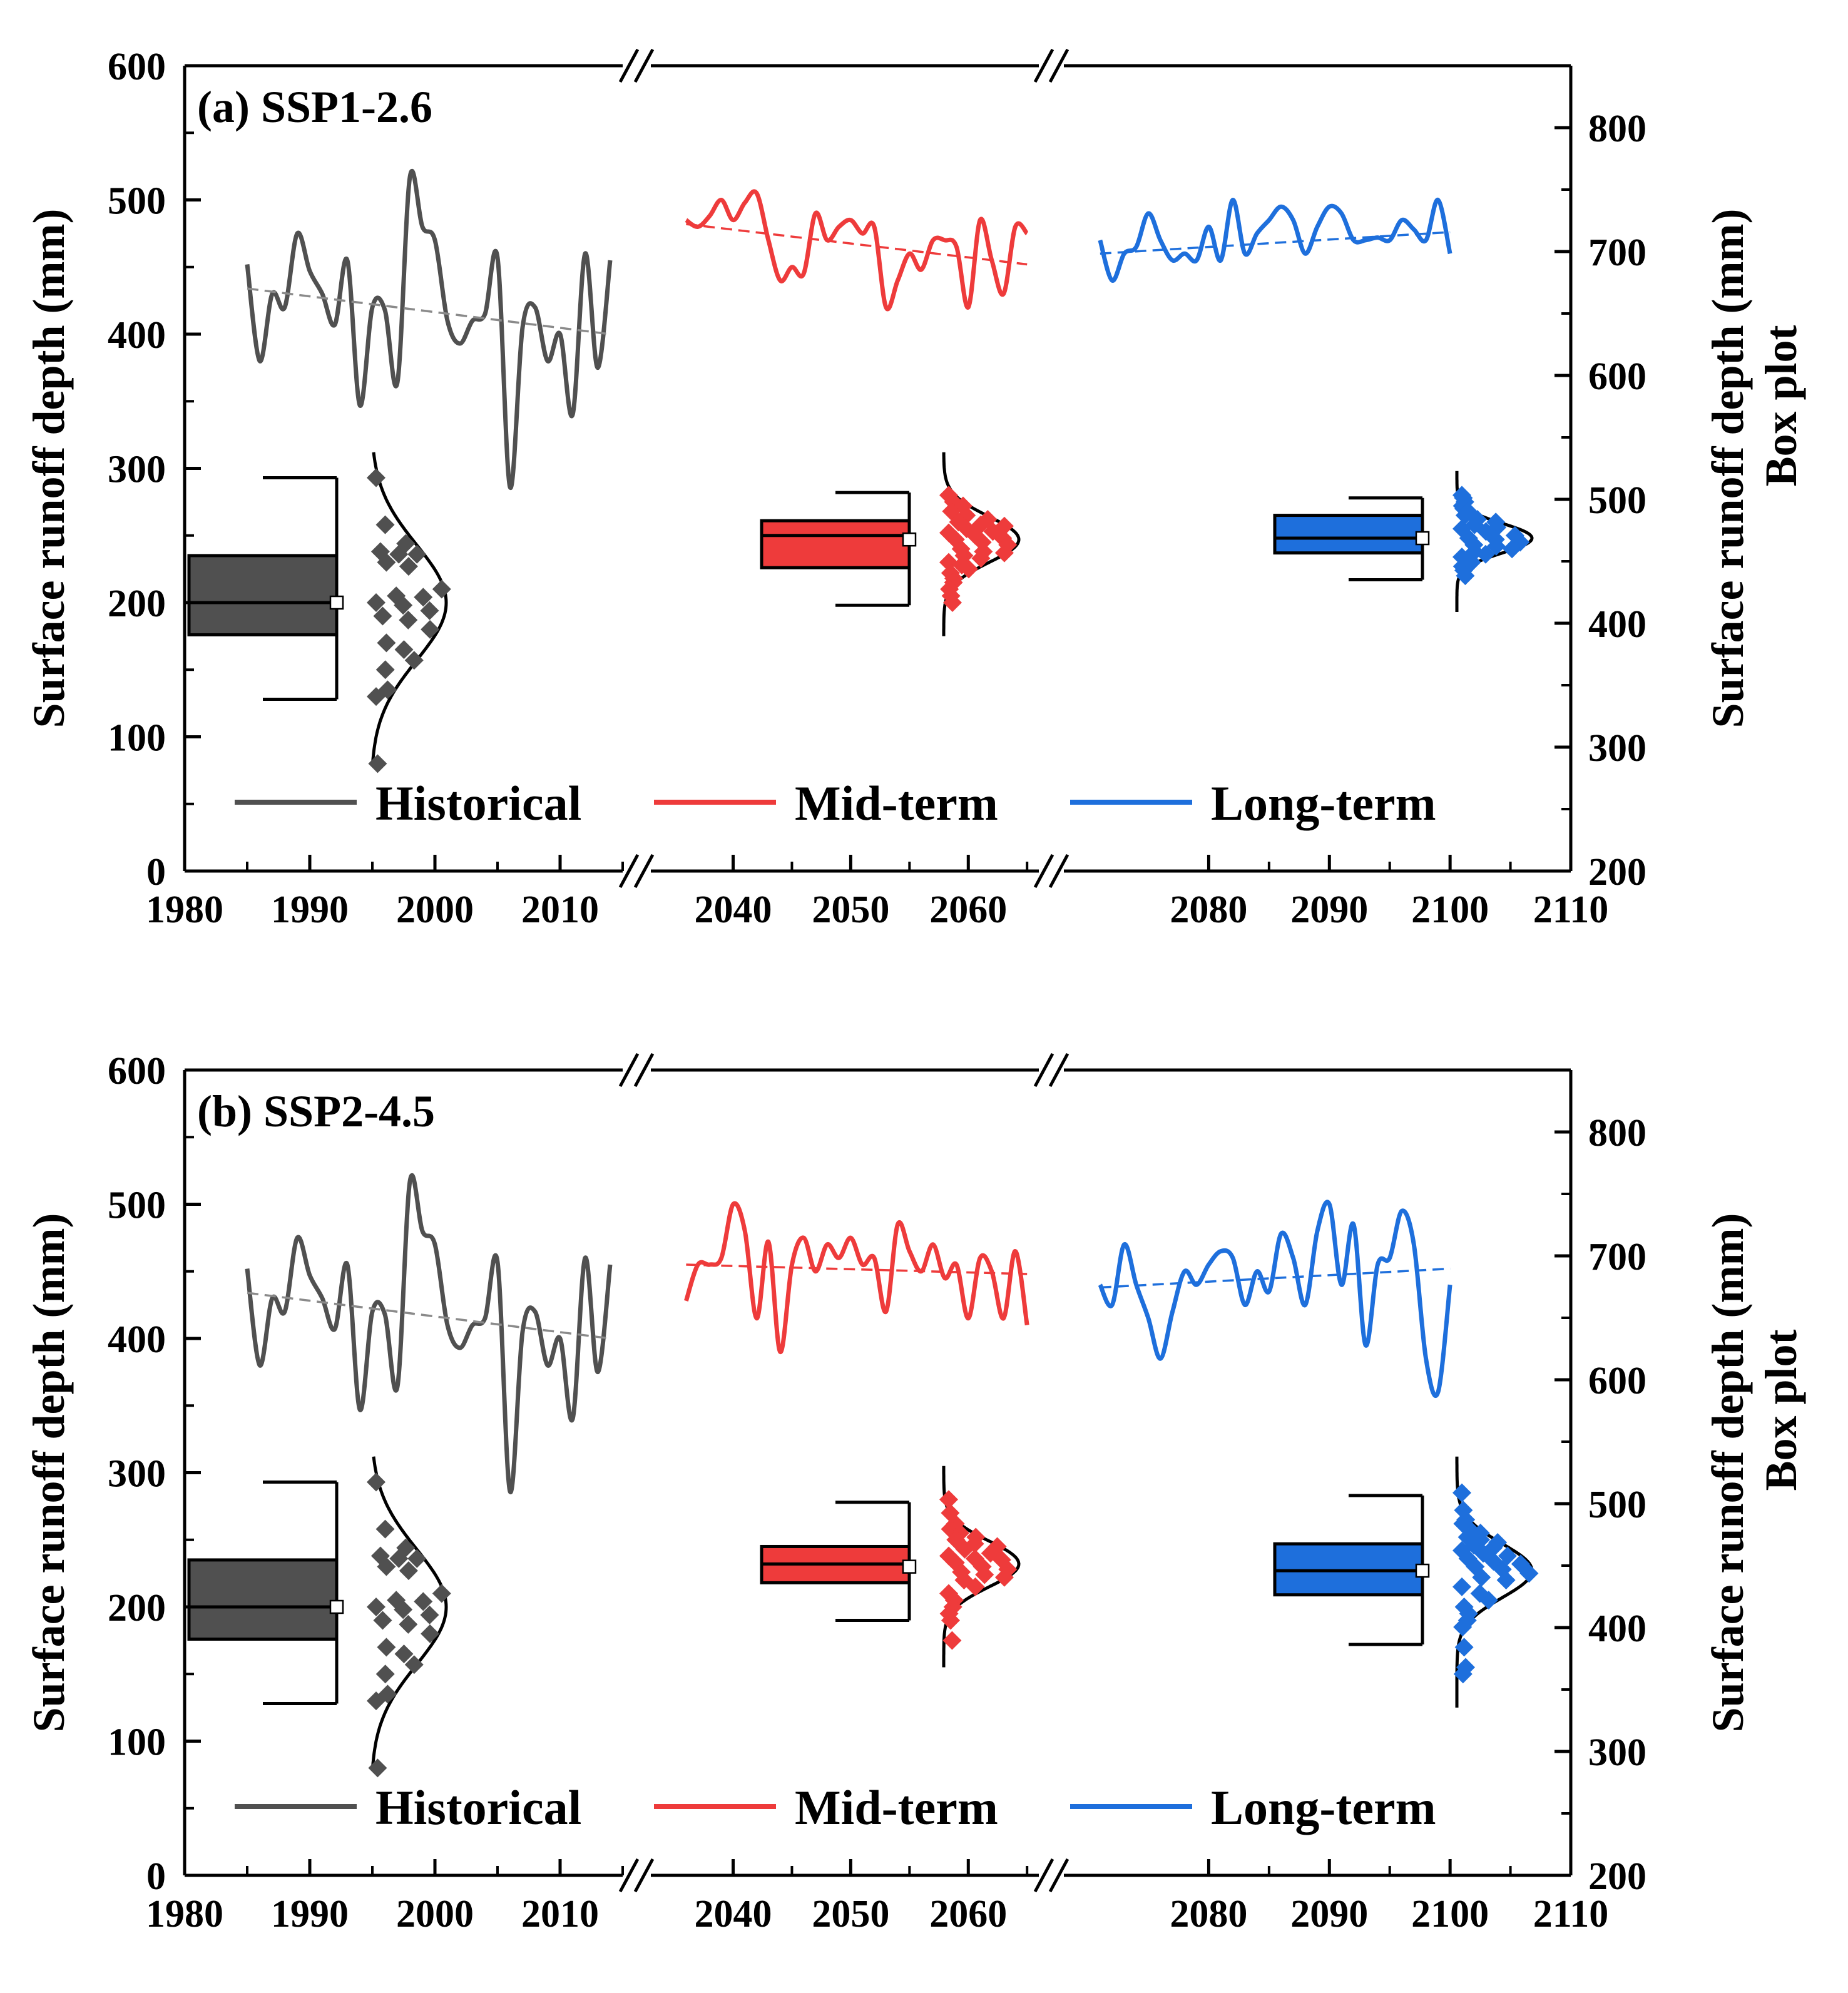 The image size is (1848, 1993). What do you see at coordinates (435, 910) in the screenshot?
I see `x-tick-label: 2000` at bounding box center [435, 910].